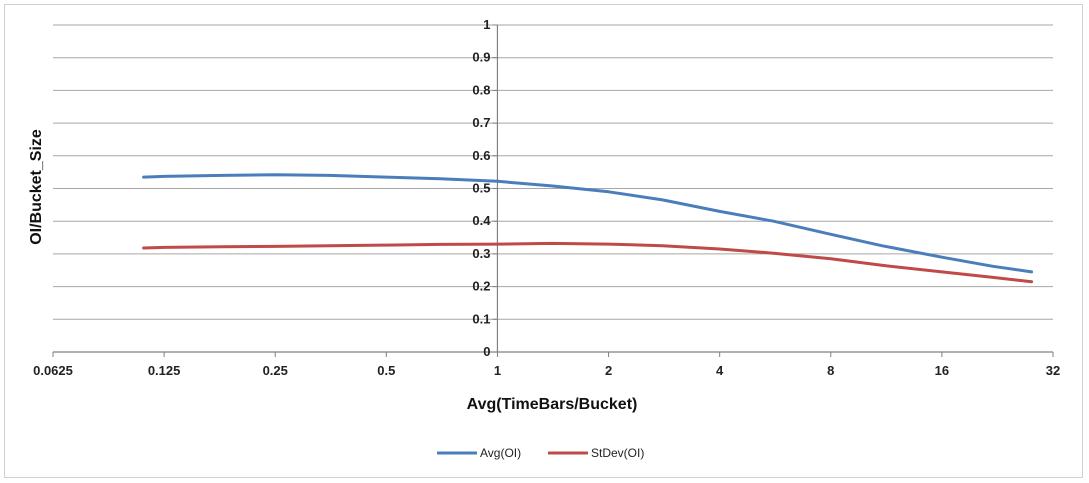 The width and height of the screenshot is (1089, 483). What do you see at coordinates (830, 370) in the screenshot?
I see `x-tick-label: 8` at bounding box center [830, 370].